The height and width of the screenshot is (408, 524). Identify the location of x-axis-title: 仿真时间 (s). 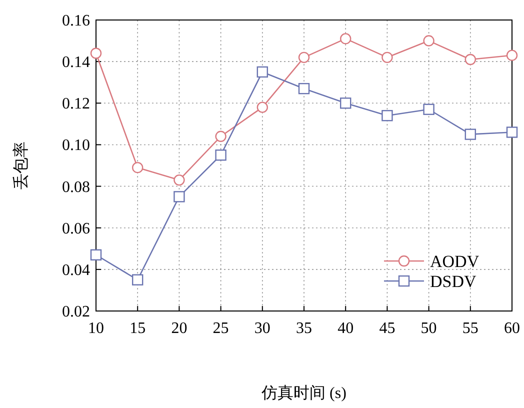
(303, 393).